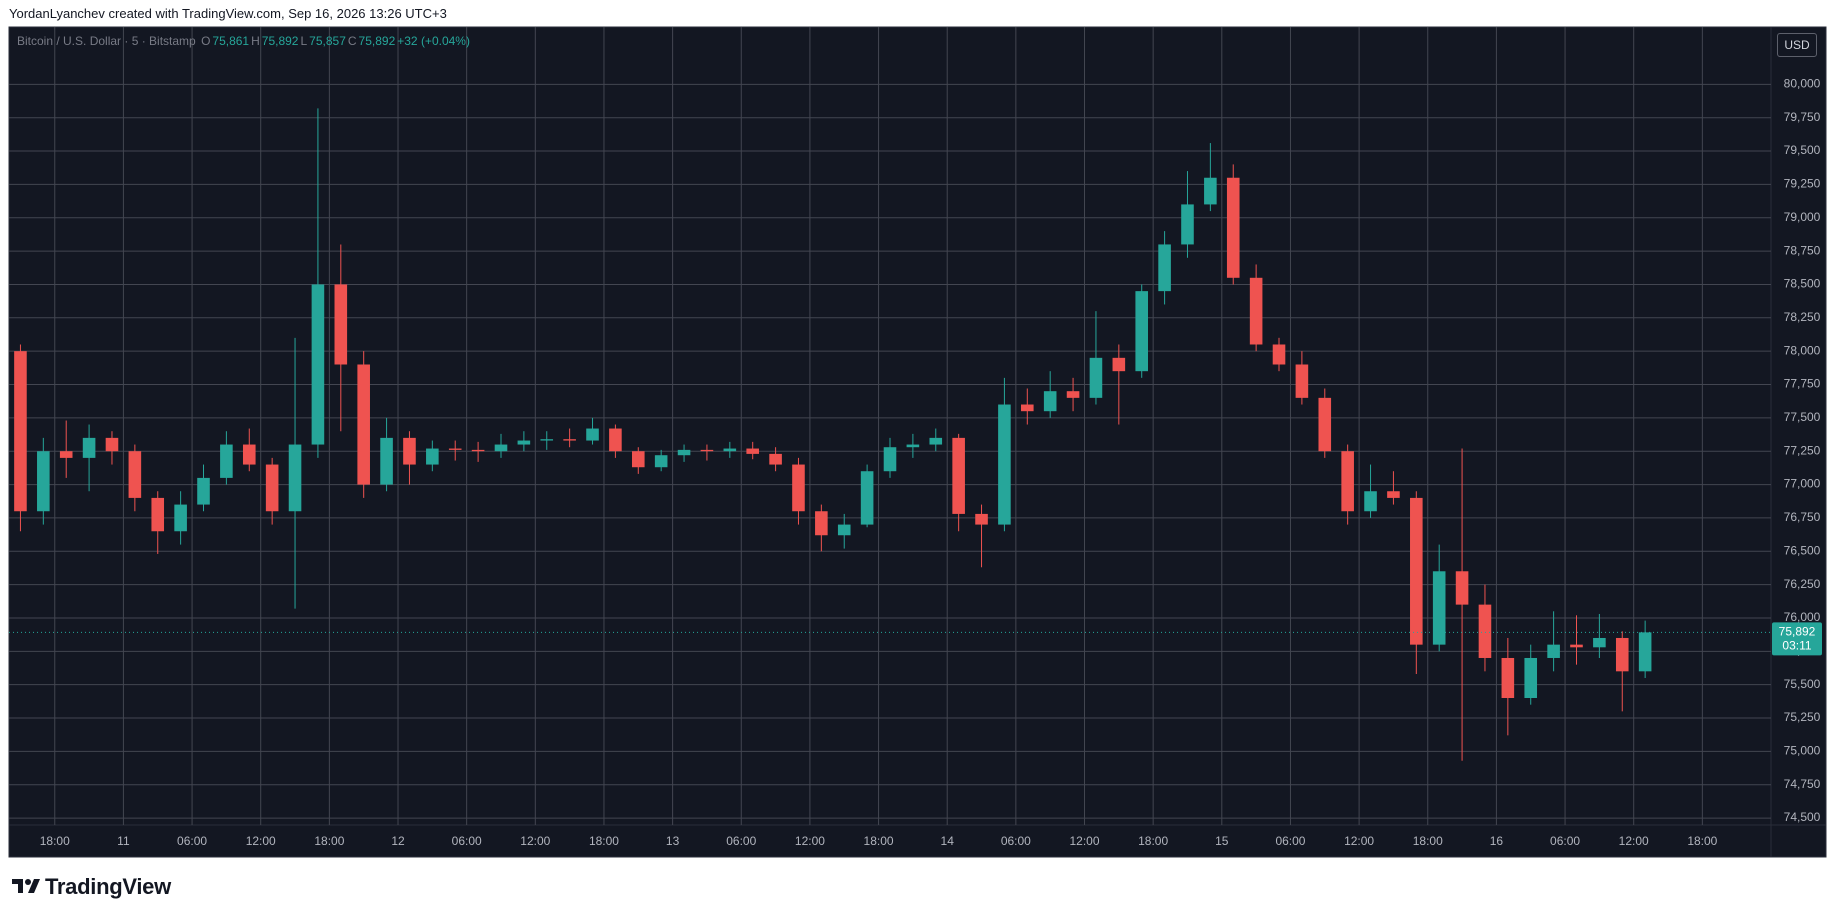 The width and height of the screenshot is (1835, 917). Describe the element at coordinates (26, 886) in the screenshot. I see `logo-icon` at that location.